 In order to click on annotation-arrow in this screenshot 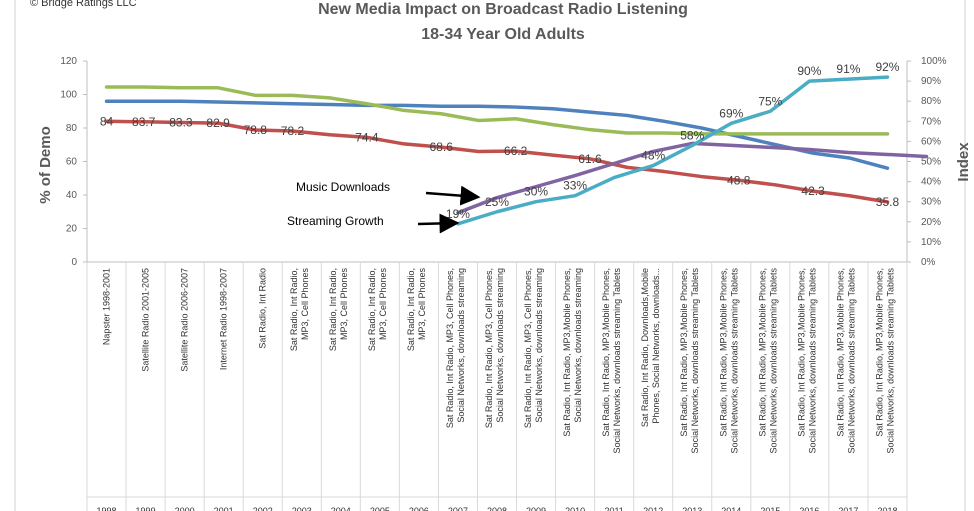, I will do `click(453, 195)`.